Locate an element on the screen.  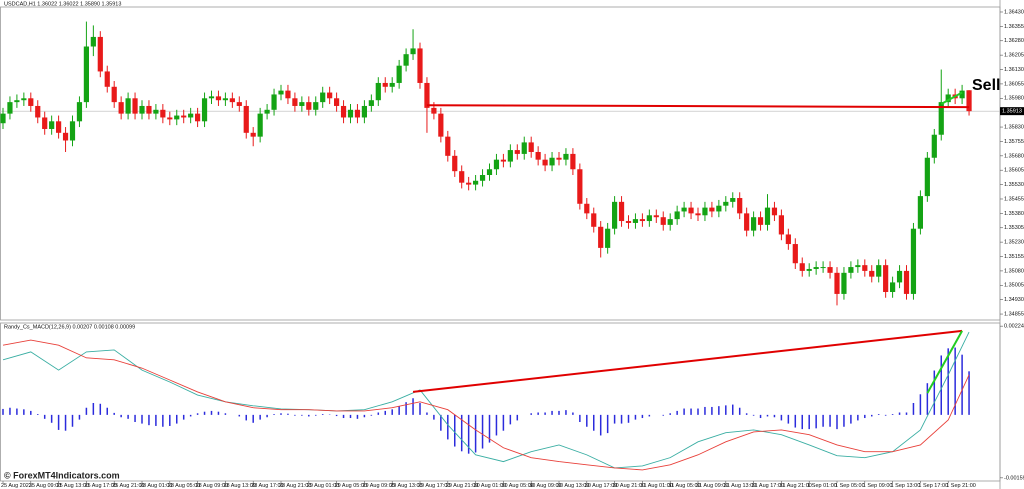
y-tick-label: 1.35155 is located at coordinates (1014, 257).